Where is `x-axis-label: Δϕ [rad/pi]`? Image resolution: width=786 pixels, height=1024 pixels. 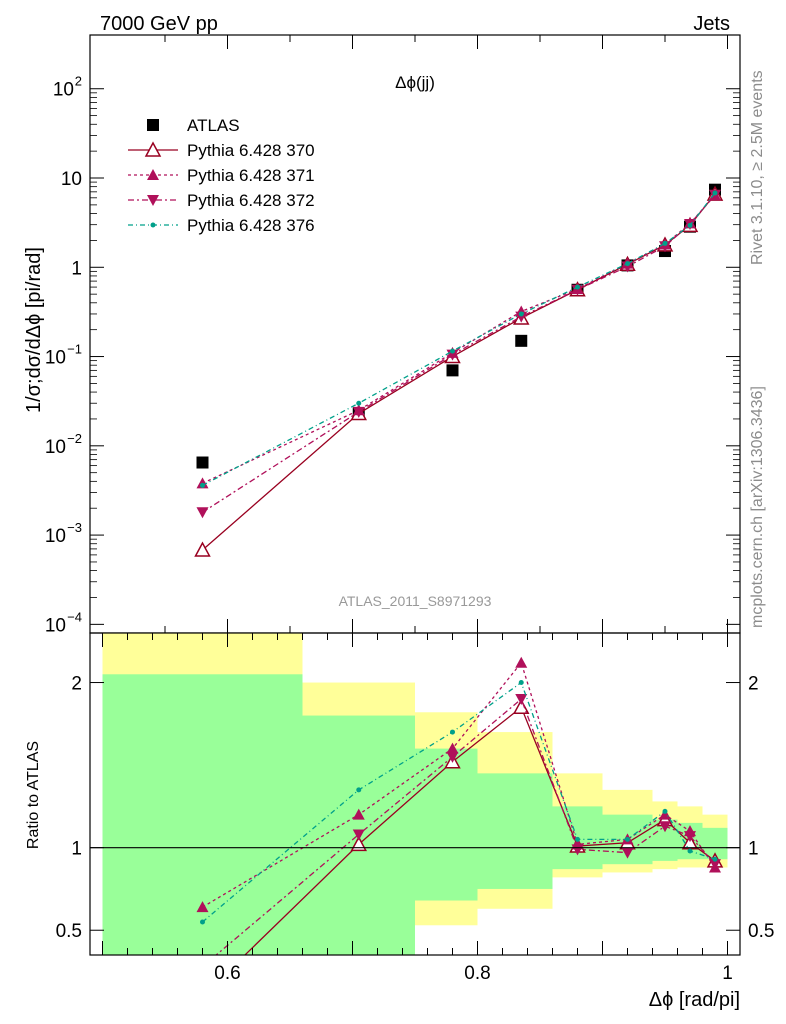
x-axis-label: Δϕ [rad/pi] is located at coordinates (694, 1000).